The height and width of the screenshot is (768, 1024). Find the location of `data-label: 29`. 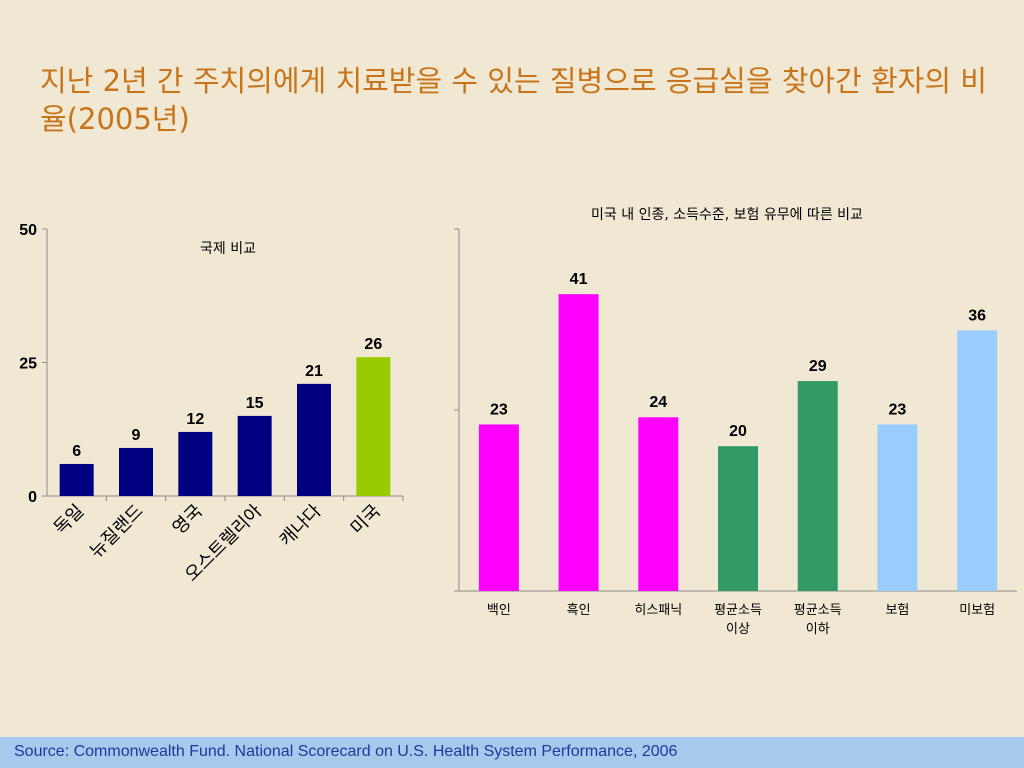

data-label: 29 is located at coordinates (818, 366).